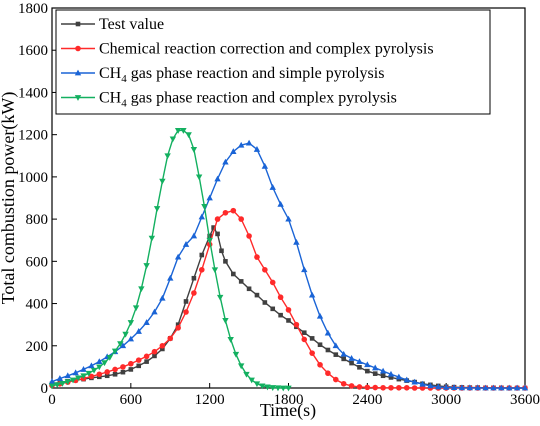  Describe the element at coordinates (288, 410) in the screenshot. I see `x-axis-title: Time(s)` at that location.